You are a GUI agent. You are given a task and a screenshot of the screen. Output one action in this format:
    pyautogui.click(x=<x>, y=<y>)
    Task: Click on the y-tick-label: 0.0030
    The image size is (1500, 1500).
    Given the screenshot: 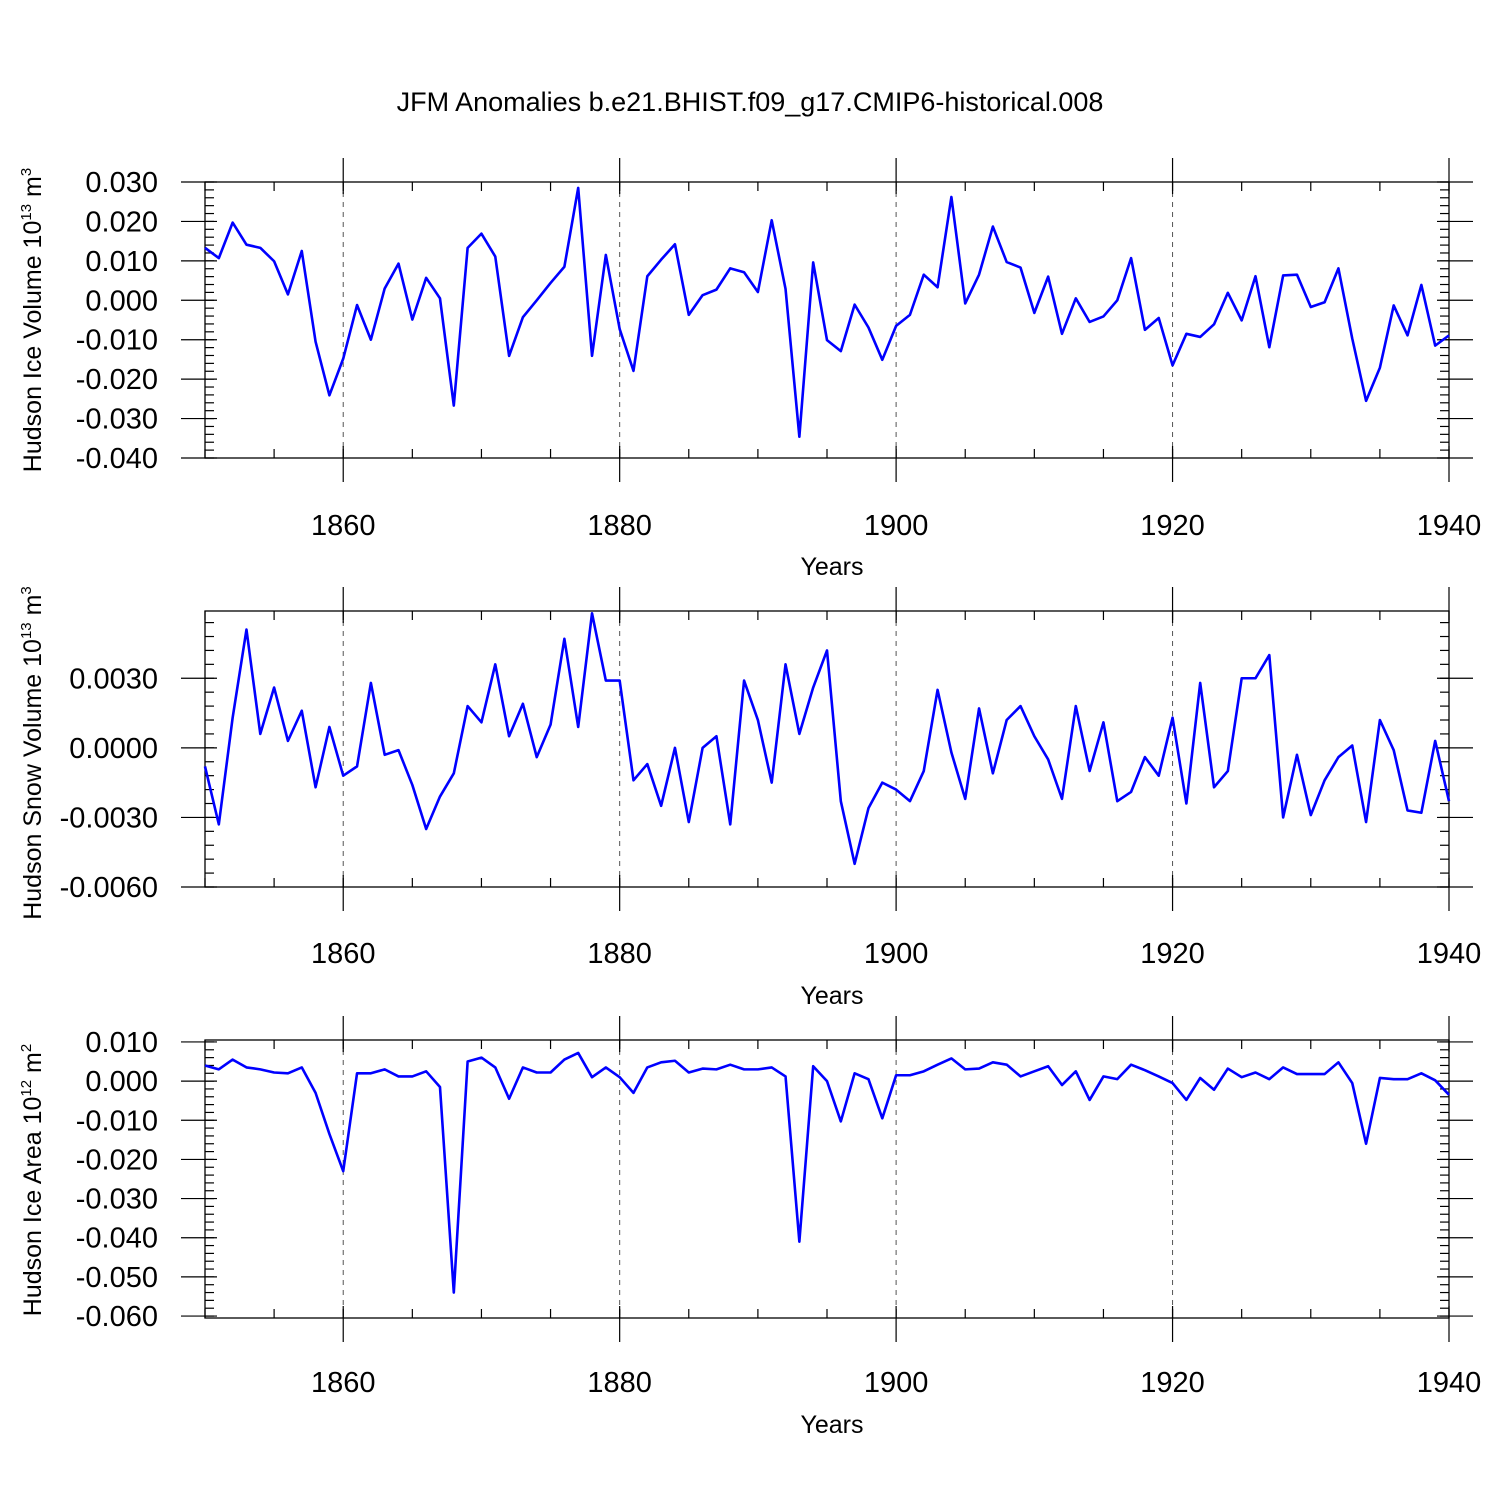 What is the action you would take?
    pyautogui.click(x=113, y=679)
    